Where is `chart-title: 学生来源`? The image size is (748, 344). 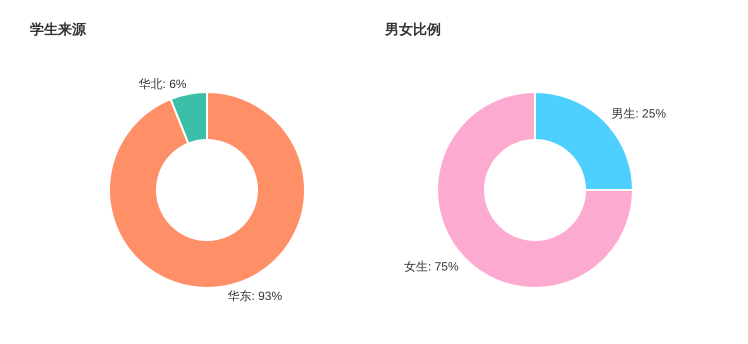
chart-title: 学生来源 is located at coordinates (58, 29).